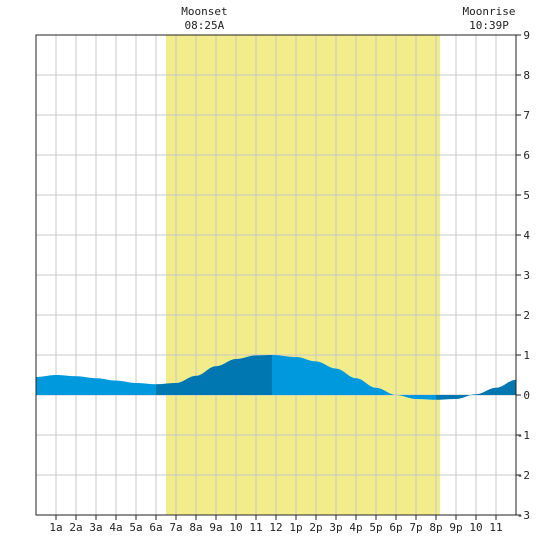 The image size is (550, 550). What do you see at coordinates (55, 527) in the screenshot?
I see `x-tick-label: 1a` at bounding box center [55, 527].